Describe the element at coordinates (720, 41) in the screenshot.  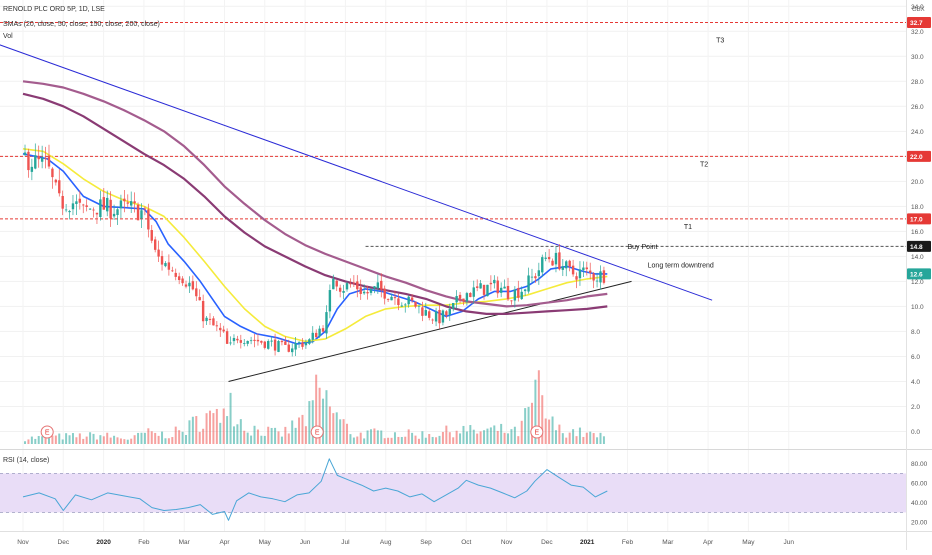
I see `annotation-t3: T3` at that location.